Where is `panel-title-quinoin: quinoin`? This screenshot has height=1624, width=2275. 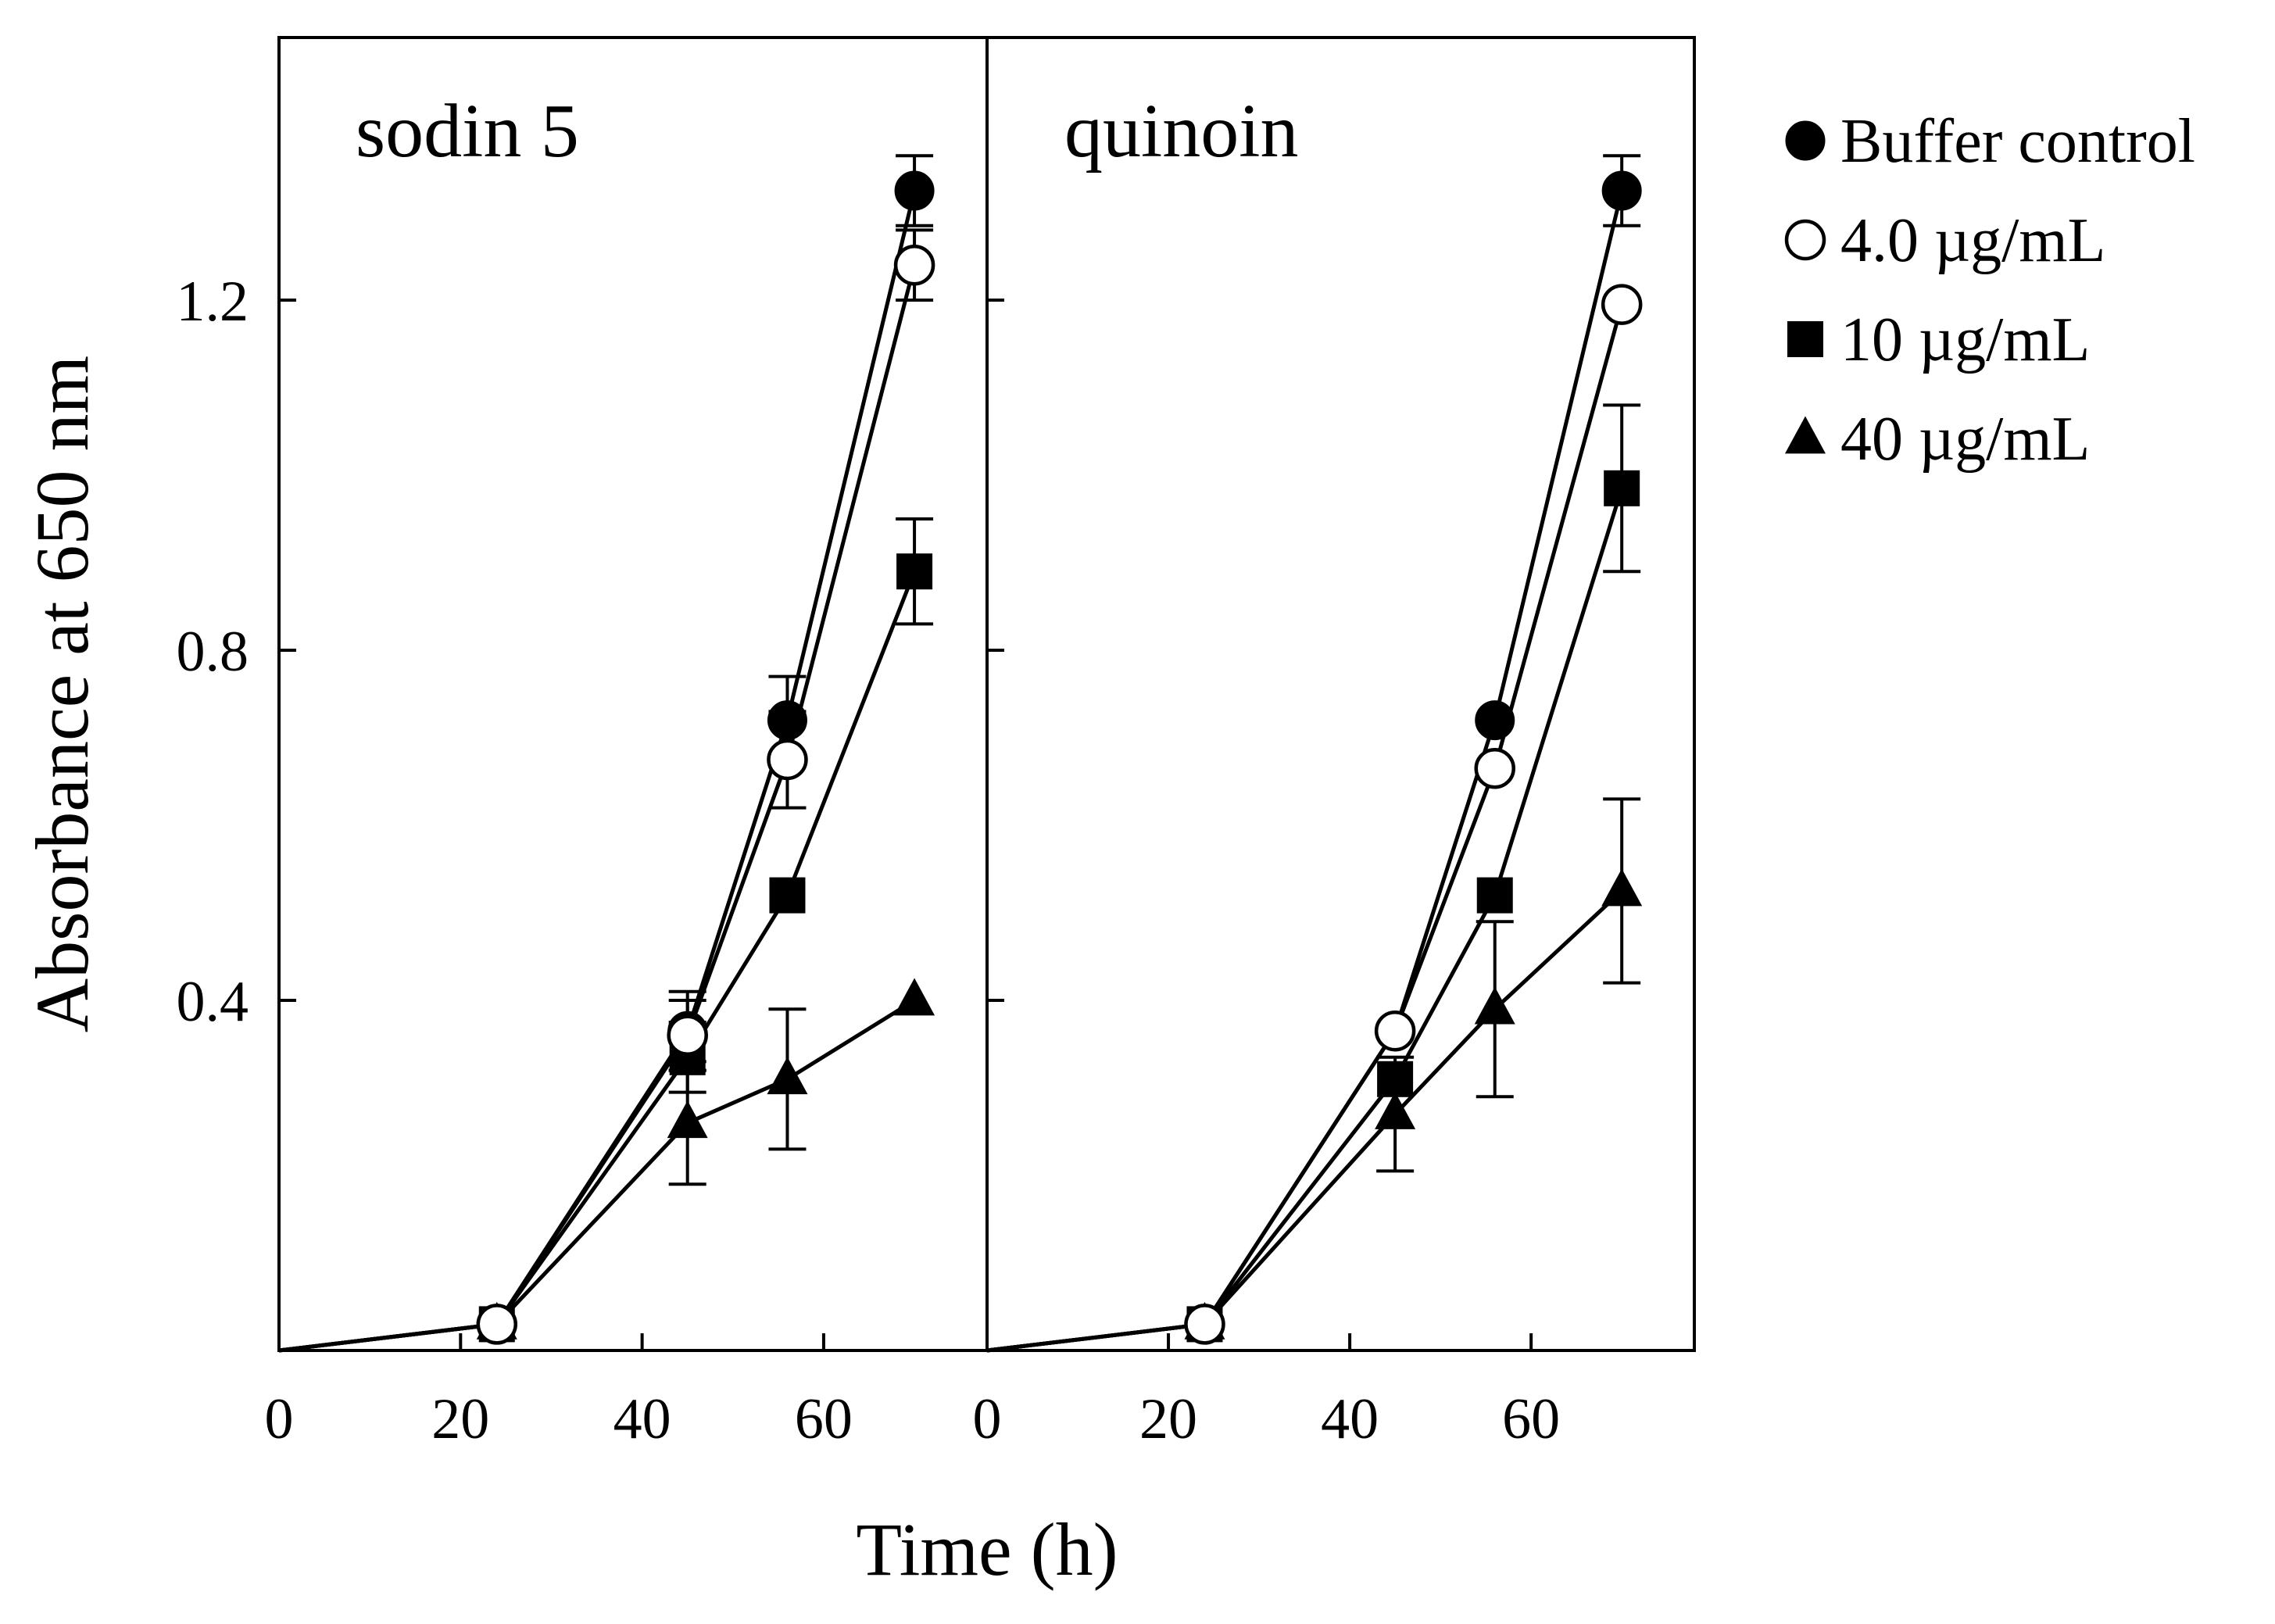
panel-title-quinoin: quinoin is located at coordinates (1181, 131).